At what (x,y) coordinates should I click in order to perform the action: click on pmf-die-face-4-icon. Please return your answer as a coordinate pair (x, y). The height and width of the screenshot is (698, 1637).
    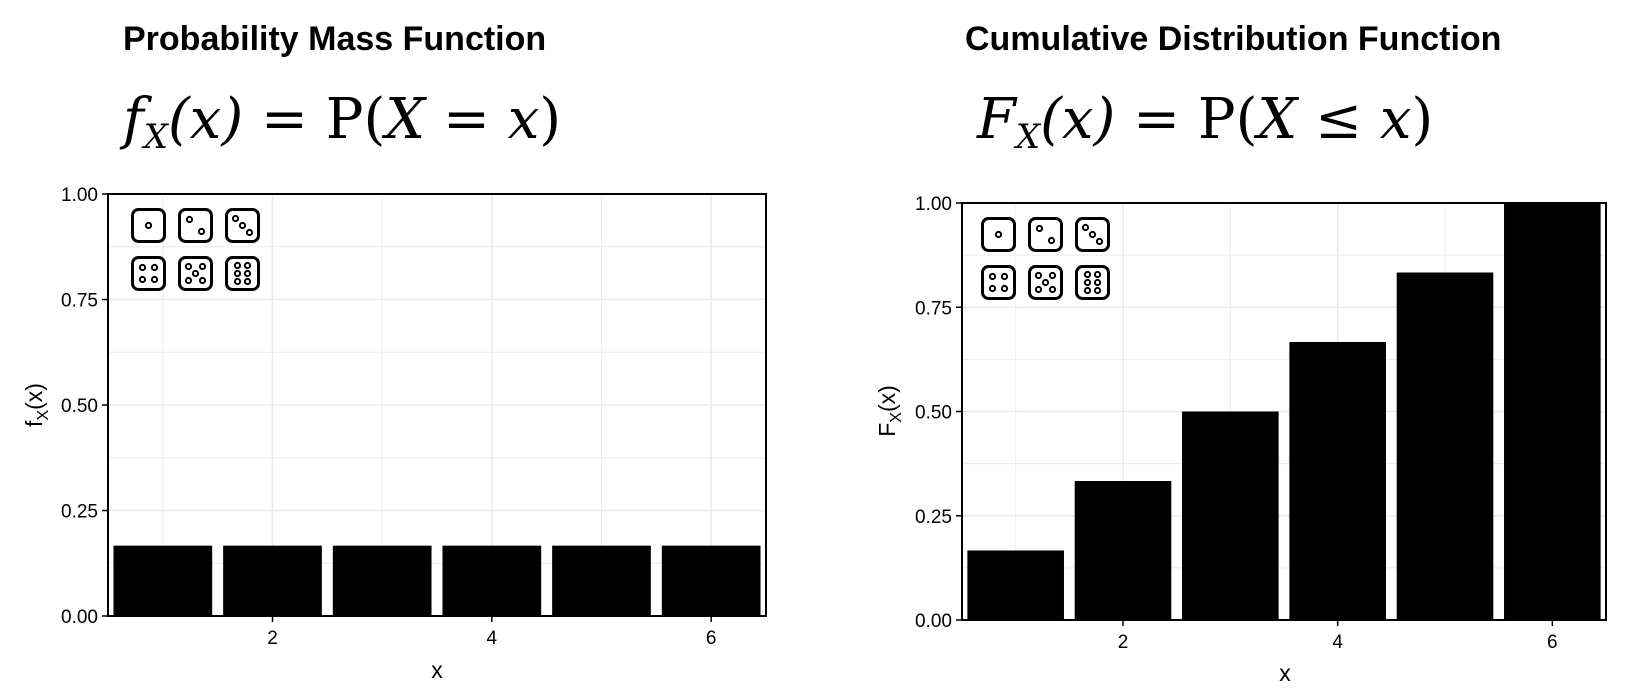
    Looking at the image, I should click on (148, 273).